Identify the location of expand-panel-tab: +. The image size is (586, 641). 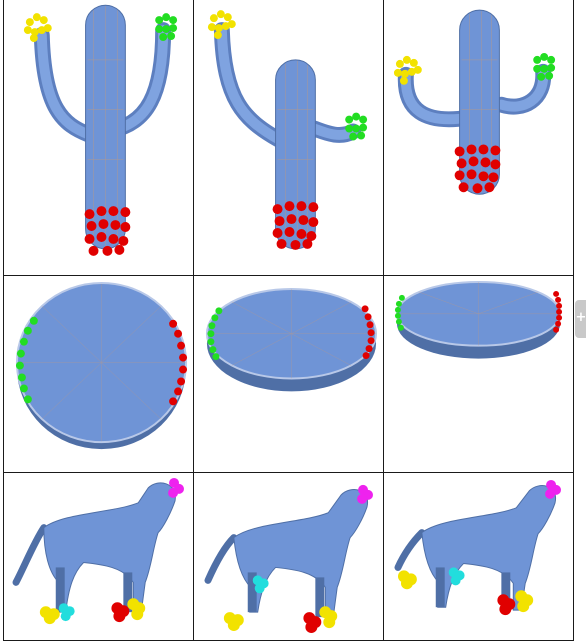
(580, 319).